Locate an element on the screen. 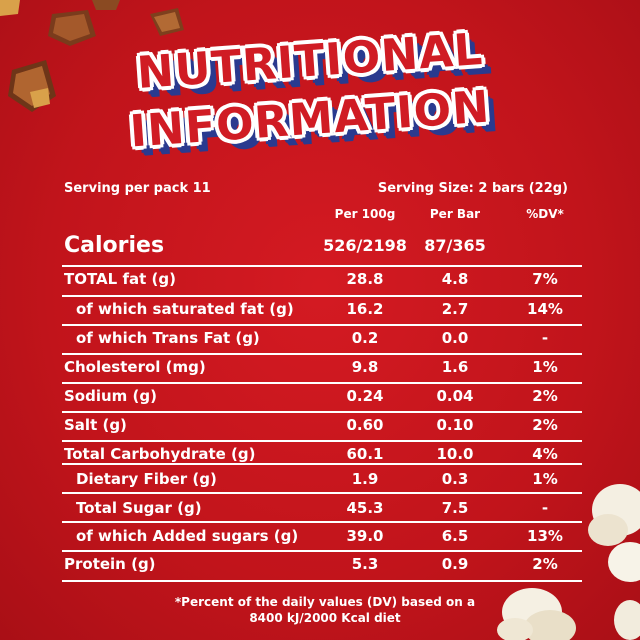 This screenshot has width=640, height=640. nutrient-name: Protein (g) is located at coordinates (110, 564).